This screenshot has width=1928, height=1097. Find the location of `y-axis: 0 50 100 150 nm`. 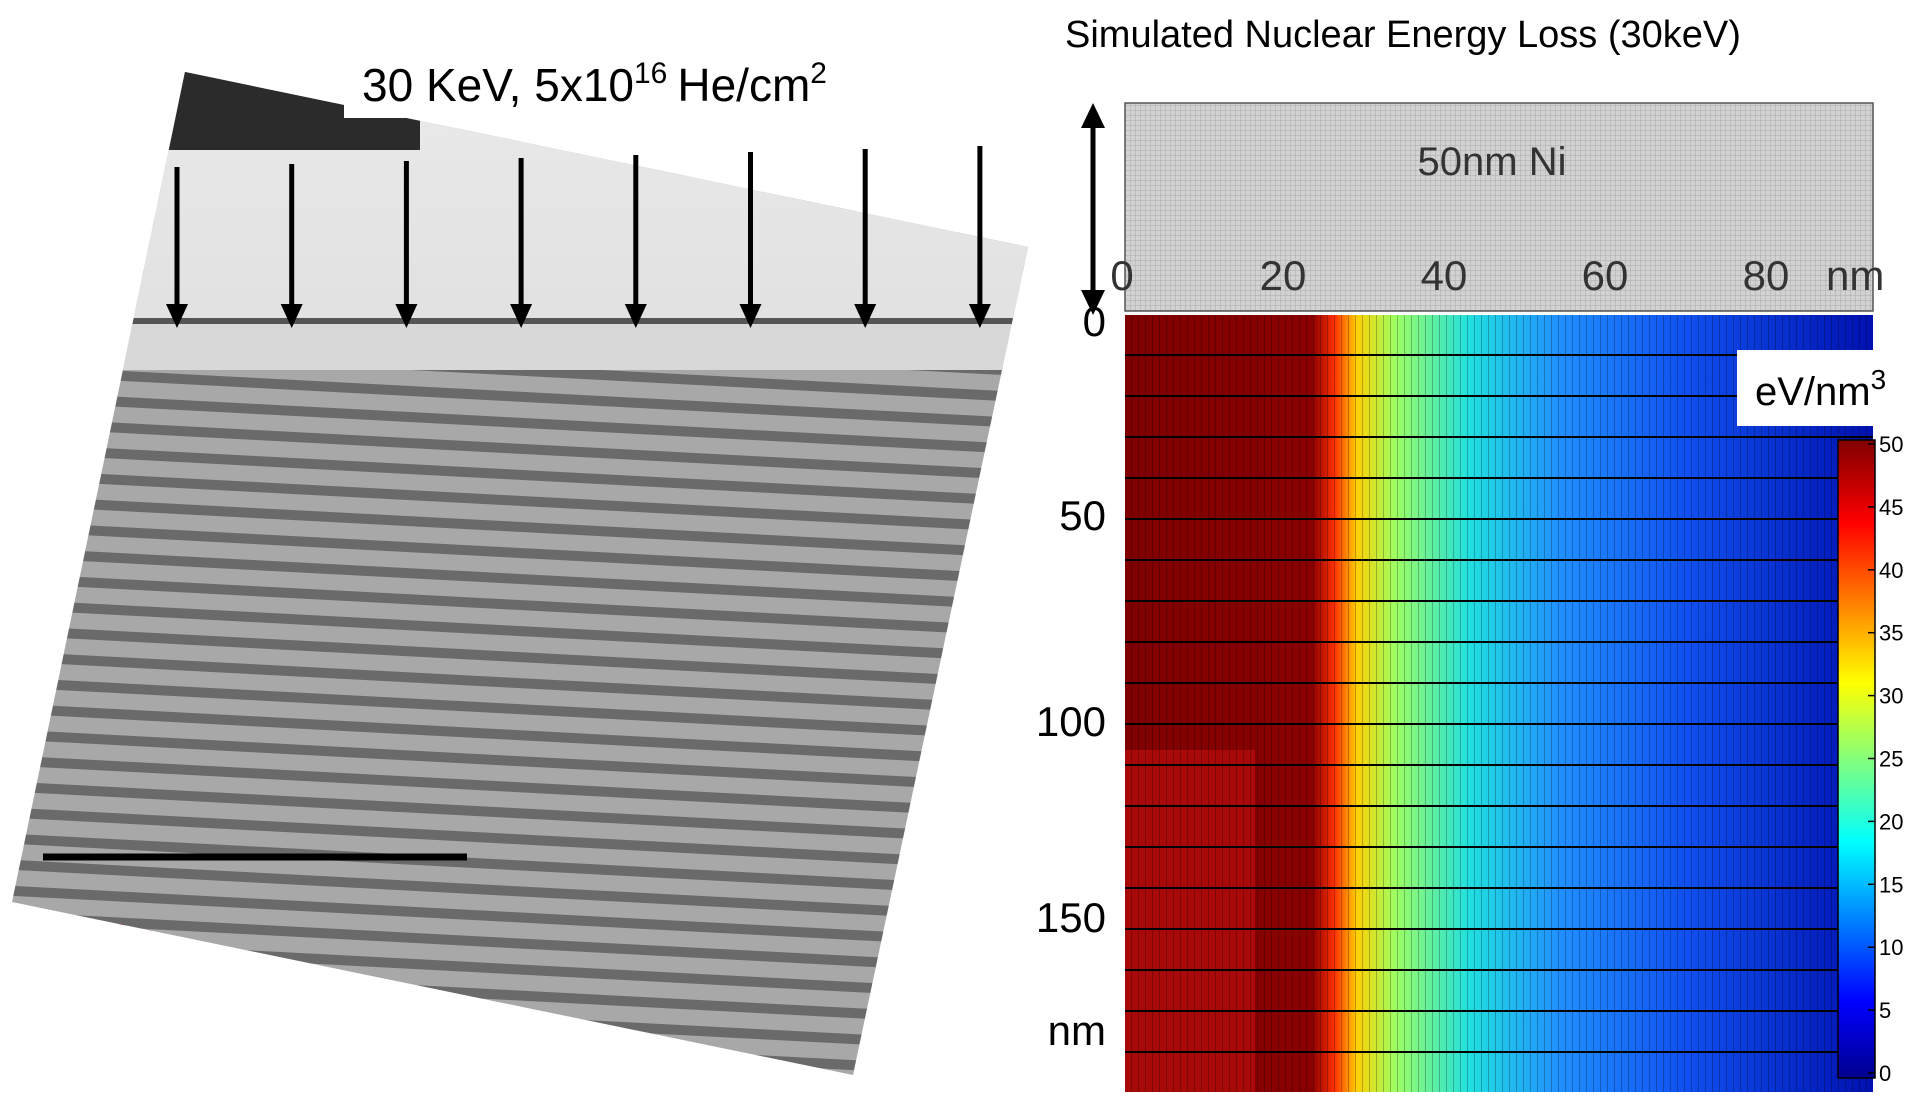

y-axis: 0 50 100 150 nm is located at coordinates (1071, 676).